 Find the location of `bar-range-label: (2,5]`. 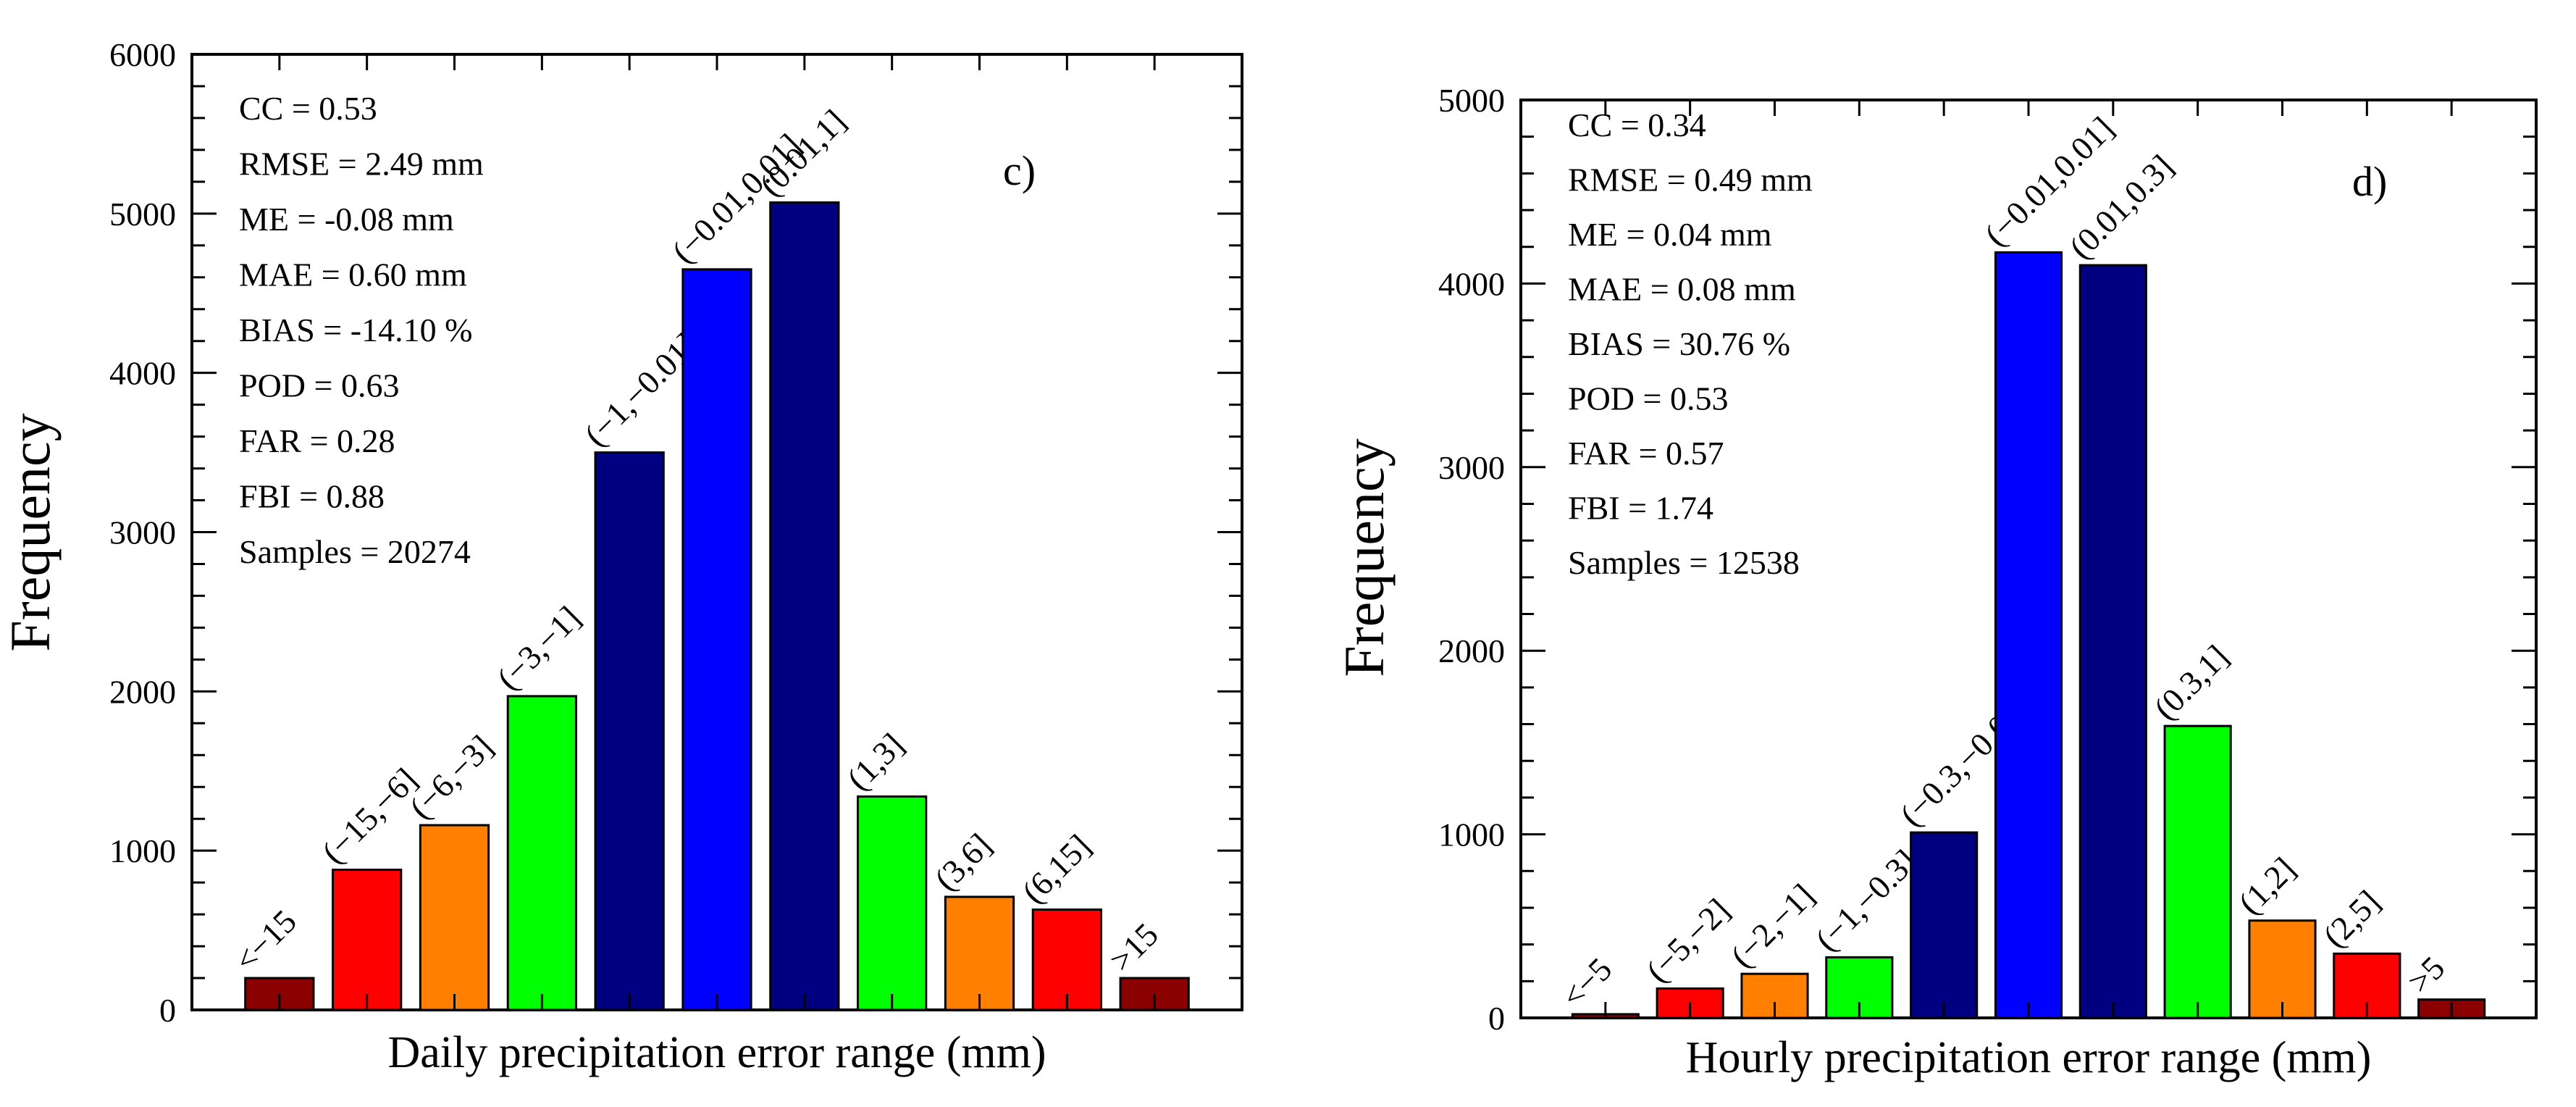

bar-range-label: (2,5] is located at coordinates (2351, 919).